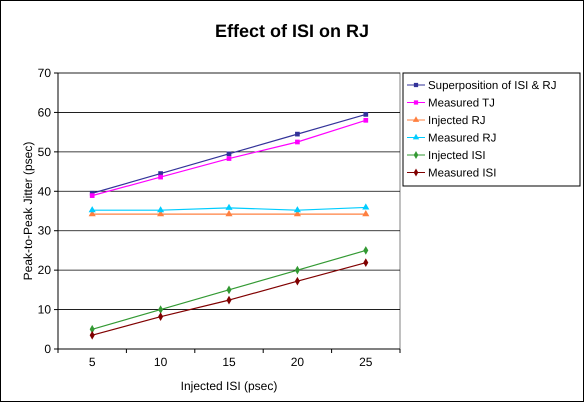  What do you see at coordinates (292, 31) in the screenshot?
I see `chart-title: Effect of ISI on RJ` at bounding box center [292, 31].